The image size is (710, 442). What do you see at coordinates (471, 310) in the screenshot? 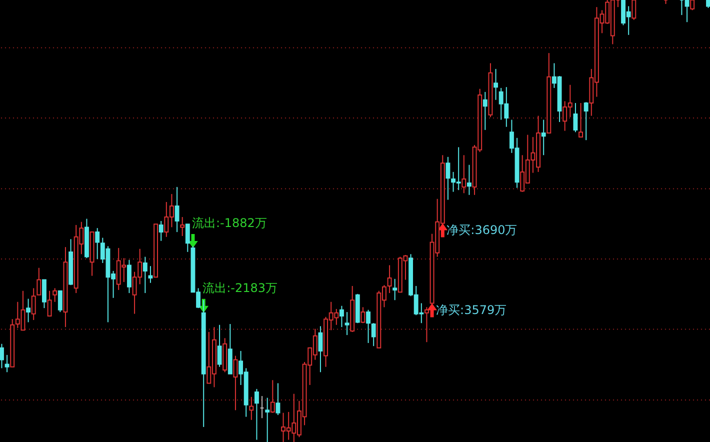
I see `annotation: 净买:3579万` at bounding box center [471, 310].